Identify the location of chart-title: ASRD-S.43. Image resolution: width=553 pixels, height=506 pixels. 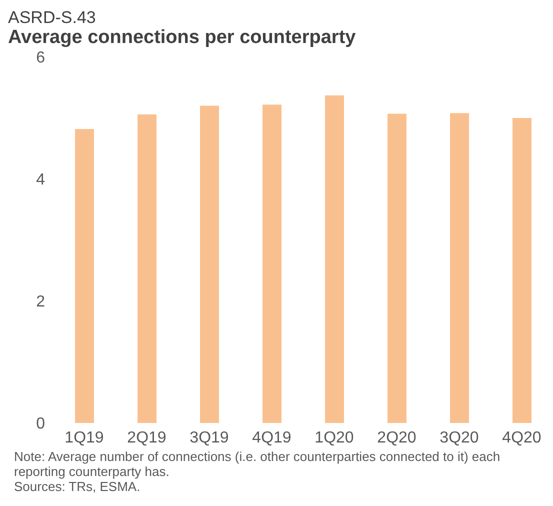
(52, 17).